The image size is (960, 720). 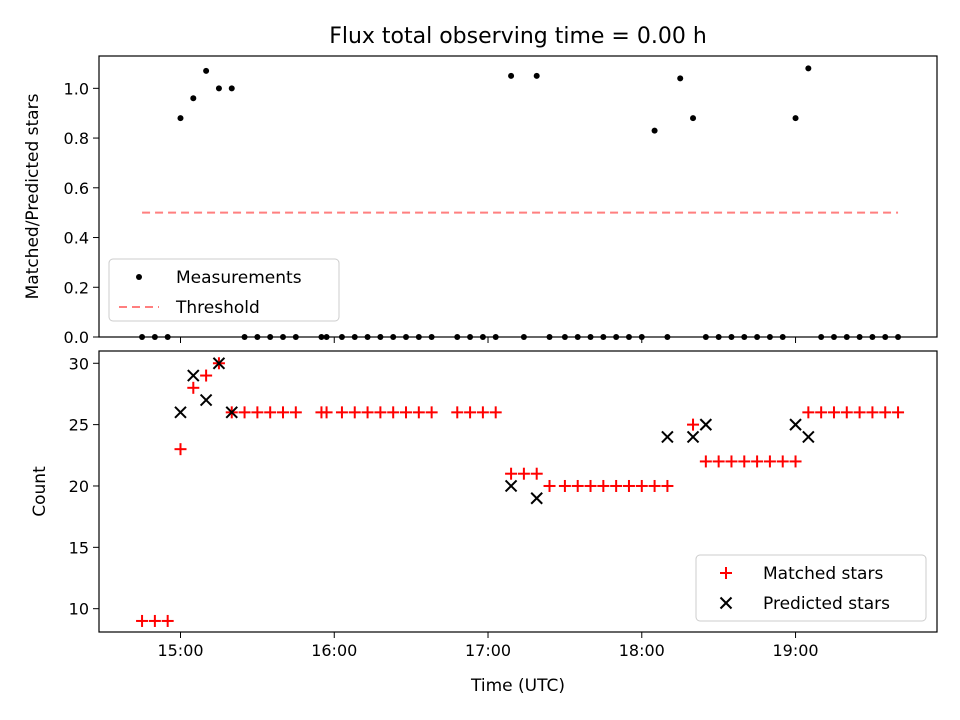 What do you see at coordinates (76, 188) in the screenshot?
I see `y-tick-label: 0.6` at bounding box center [76, 188].